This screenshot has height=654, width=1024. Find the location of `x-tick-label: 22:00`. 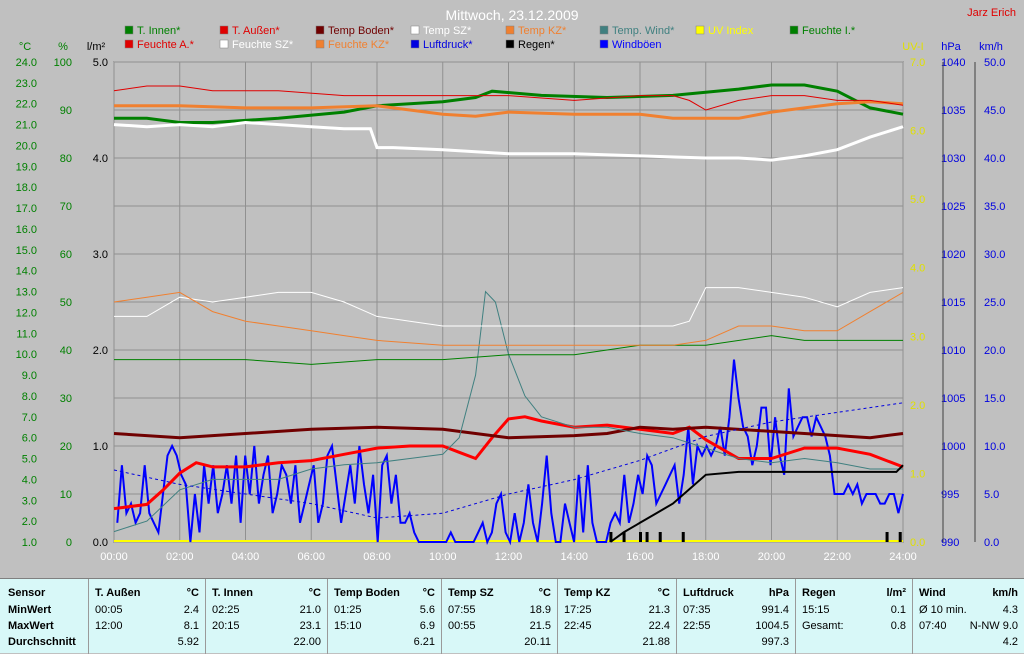

x-tick-label: 22:00 is located at coordinates (837, 557).